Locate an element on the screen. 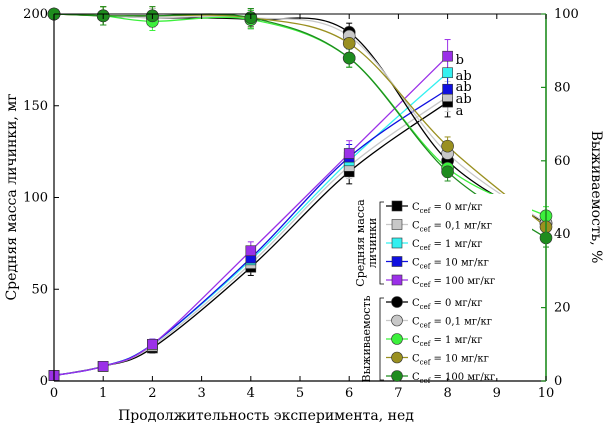  x-tick-label: 3 is located at coordinates (201, 393).